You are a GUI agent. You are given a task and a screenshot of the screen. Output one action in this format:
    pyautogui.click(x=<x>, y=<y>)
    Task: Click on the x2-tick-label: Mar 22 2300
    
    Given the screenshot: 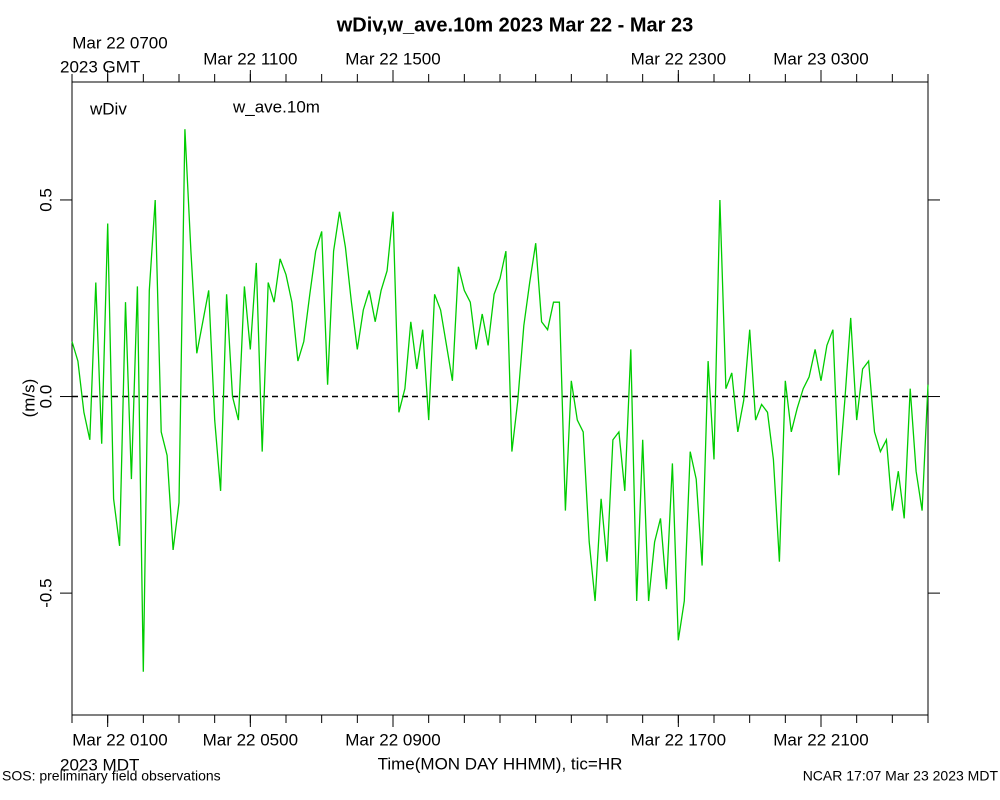 What is the action you would take?
    pyautogui.click(x=678, y=58)
    